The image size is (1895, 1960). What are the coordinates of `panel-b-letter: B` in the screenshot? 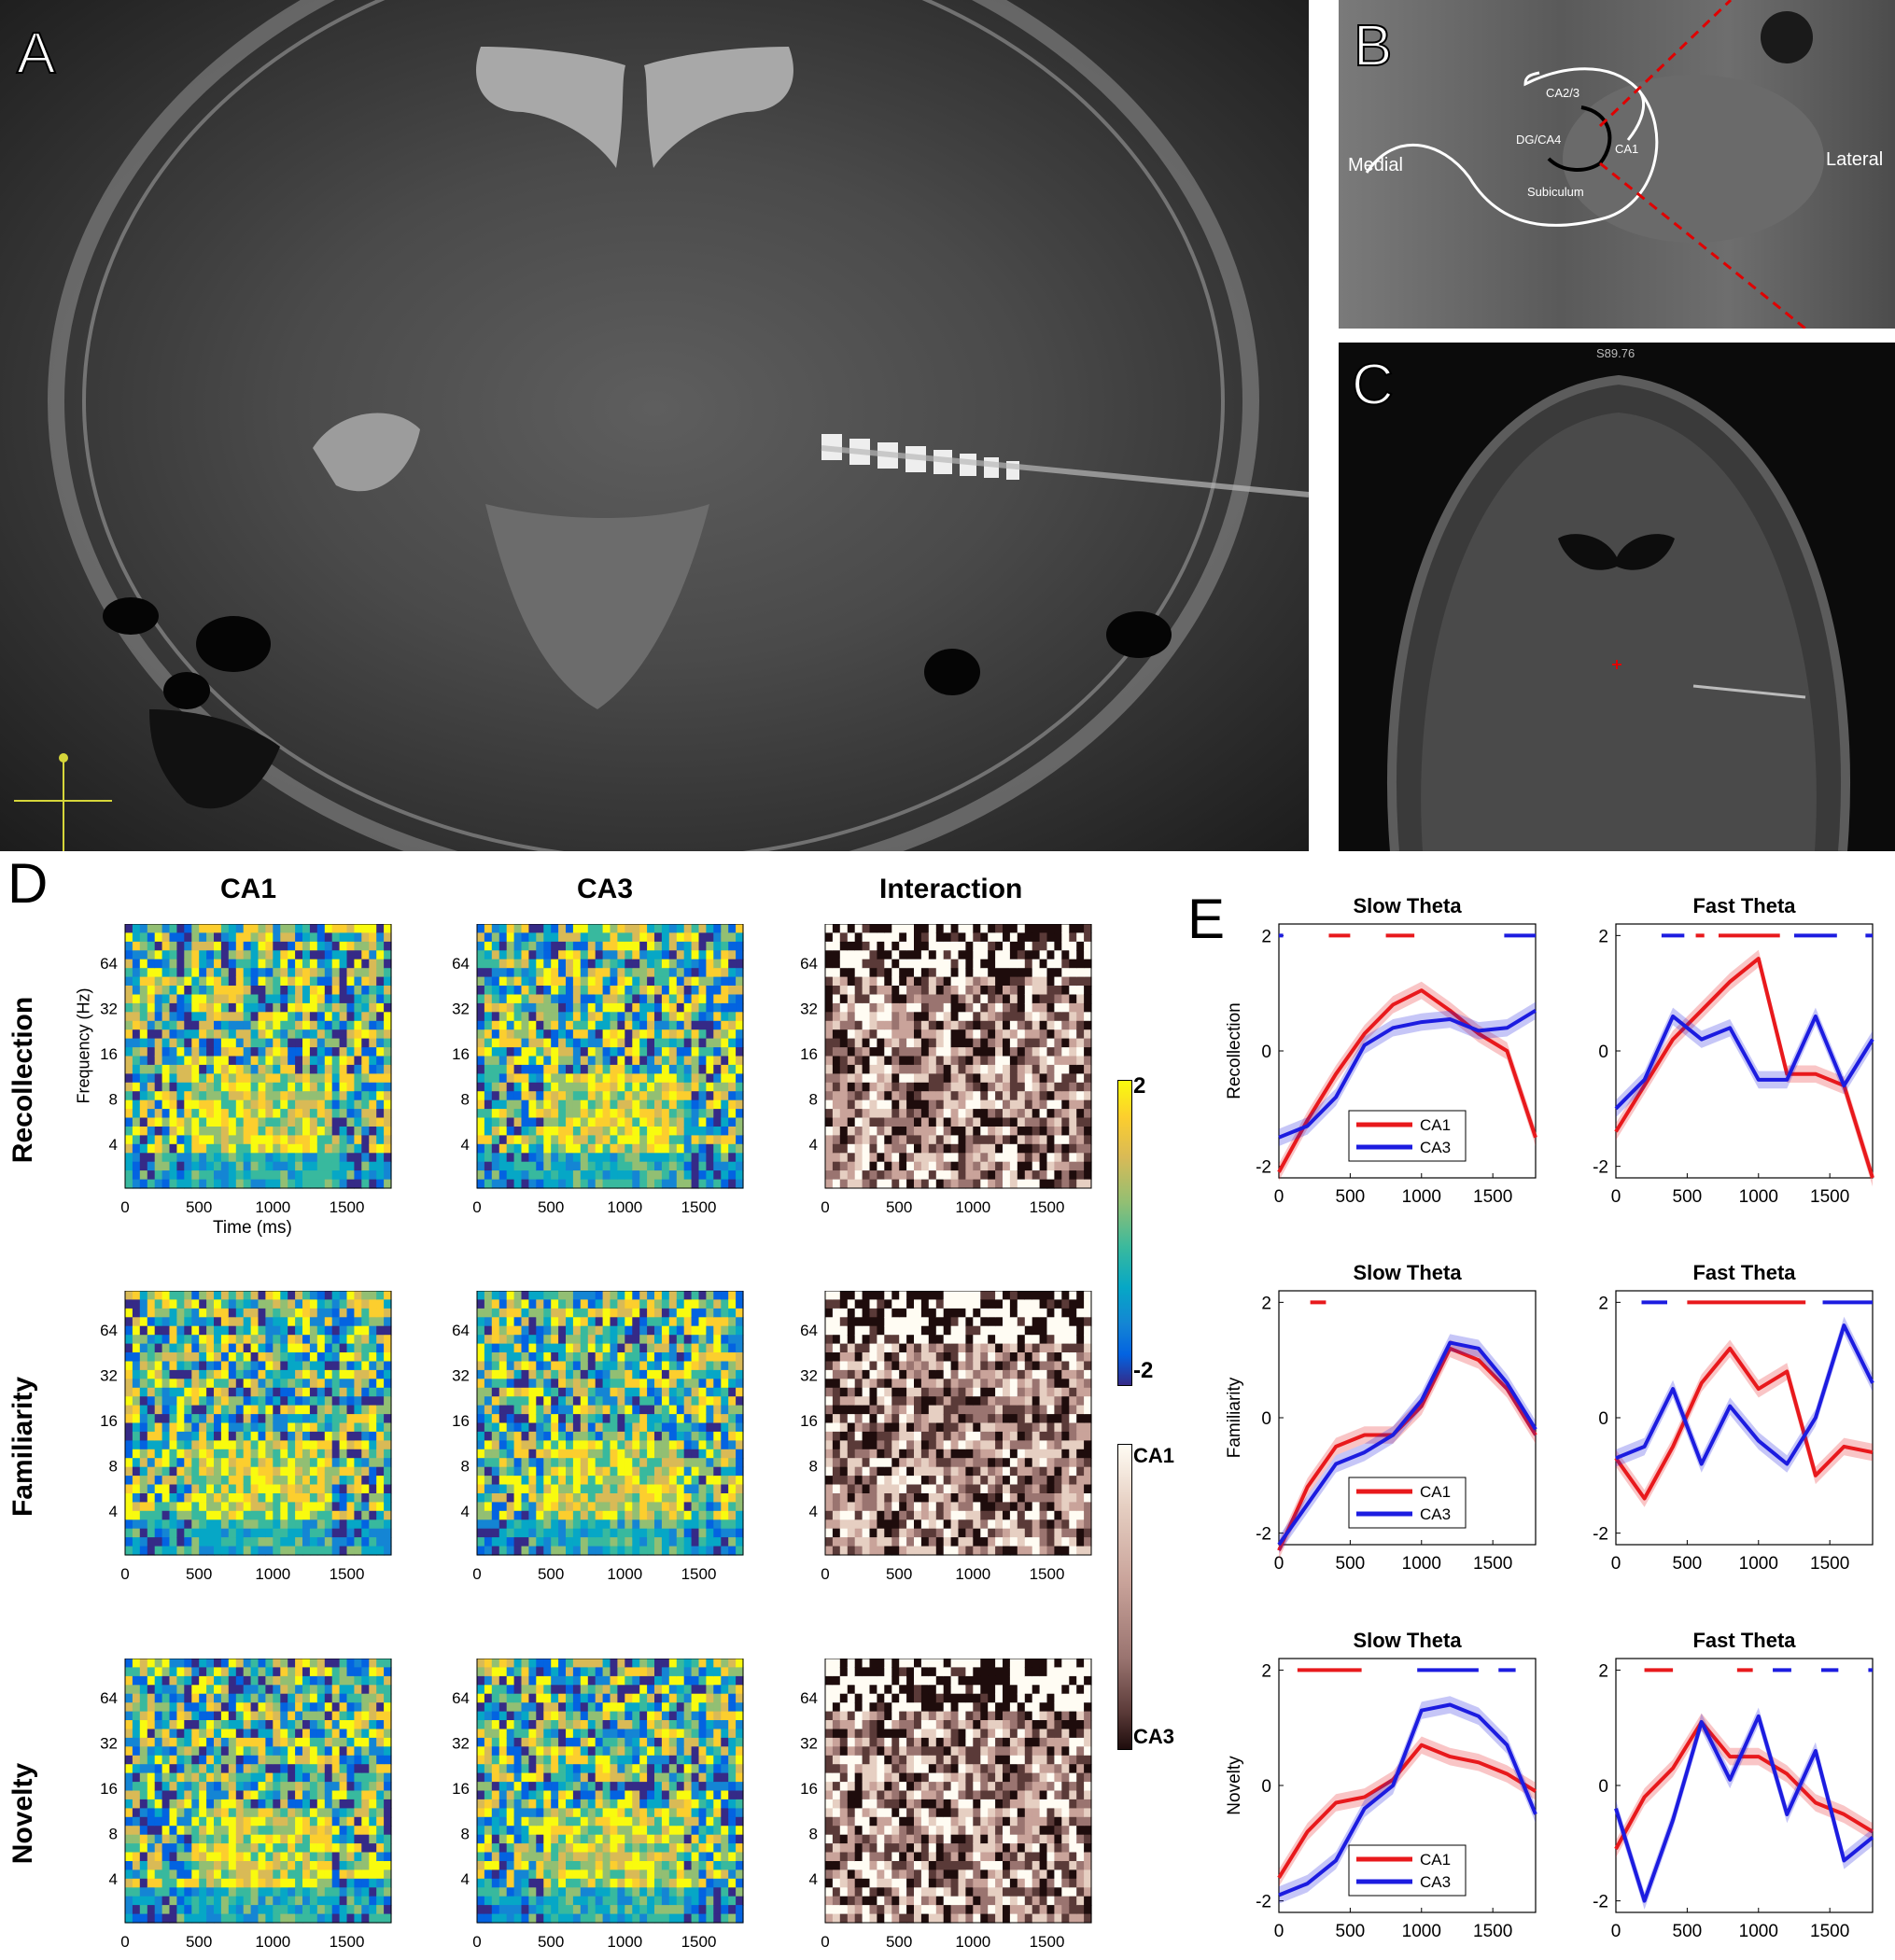 It's located at (1373, 46).